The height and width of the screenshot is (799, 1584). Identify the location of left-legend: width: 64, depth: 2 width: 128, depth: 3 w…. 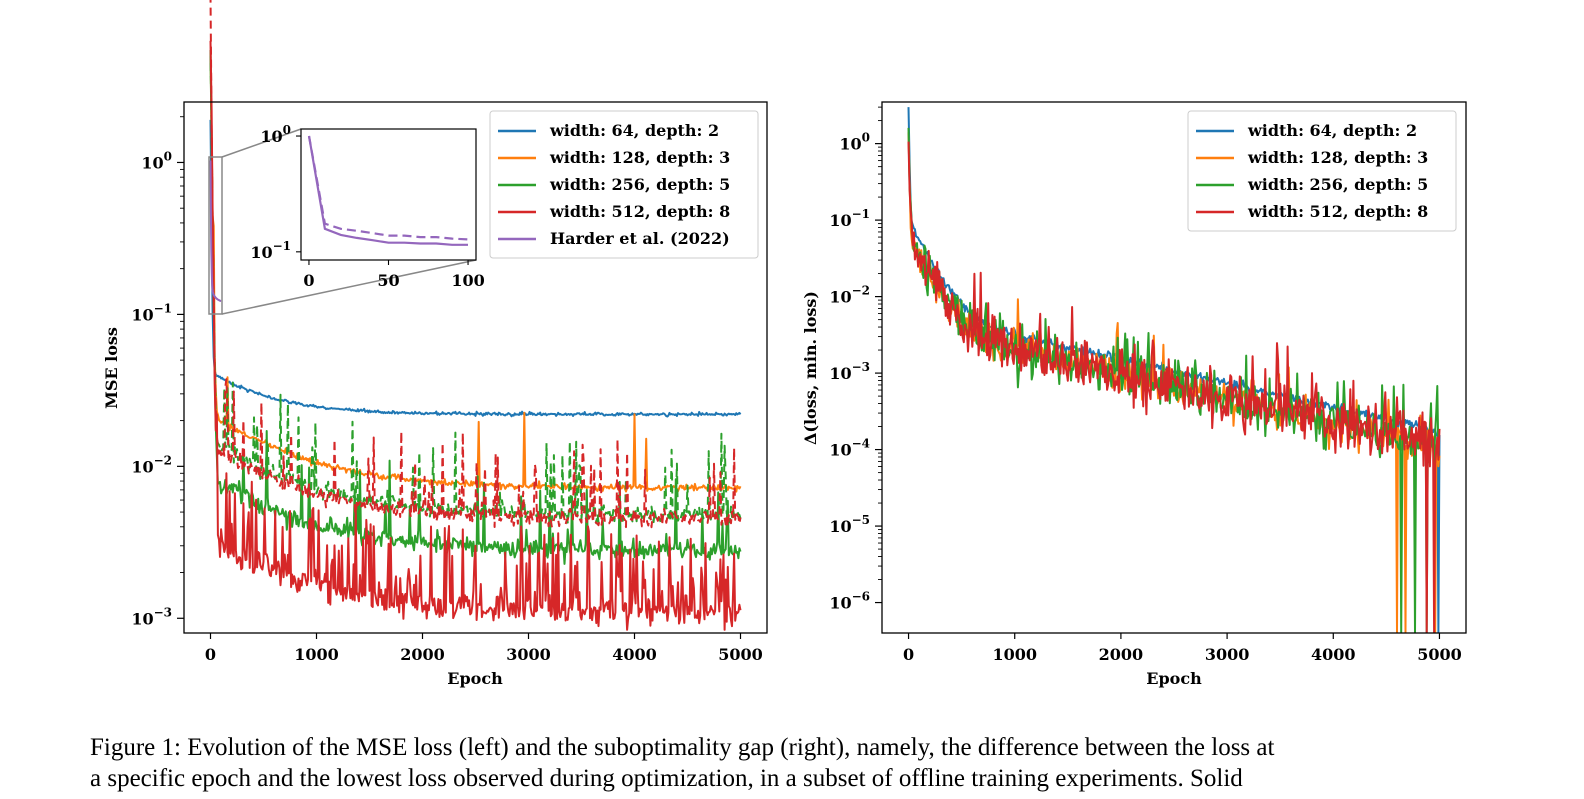
(624, 184).